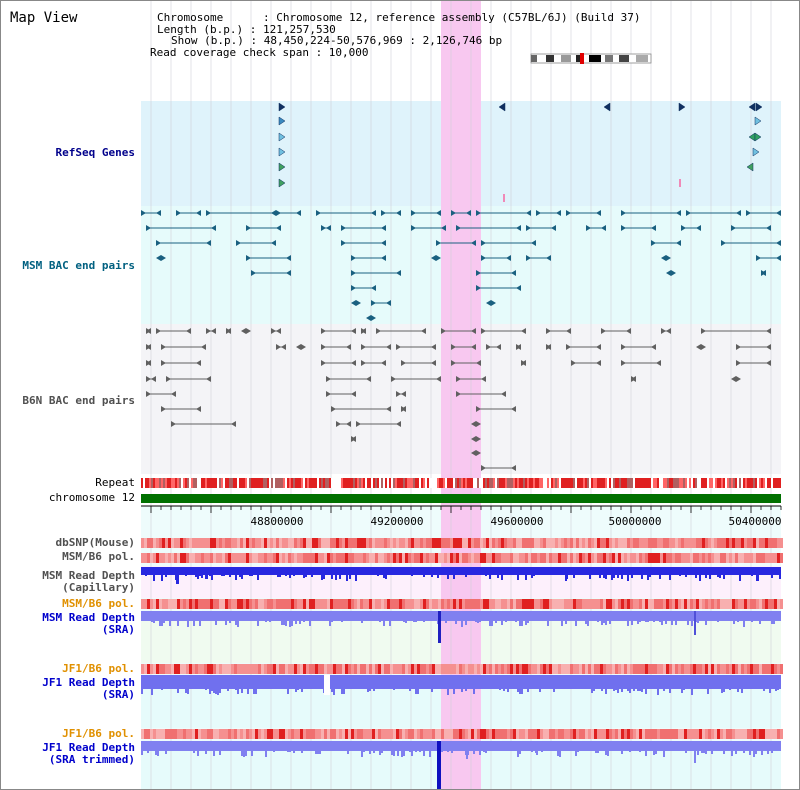 This screenshot has height=790, width=800. Describe the element at coordinates (115, 482) in the screenshot. I see `repeat-track-label: Repeat` at that location.